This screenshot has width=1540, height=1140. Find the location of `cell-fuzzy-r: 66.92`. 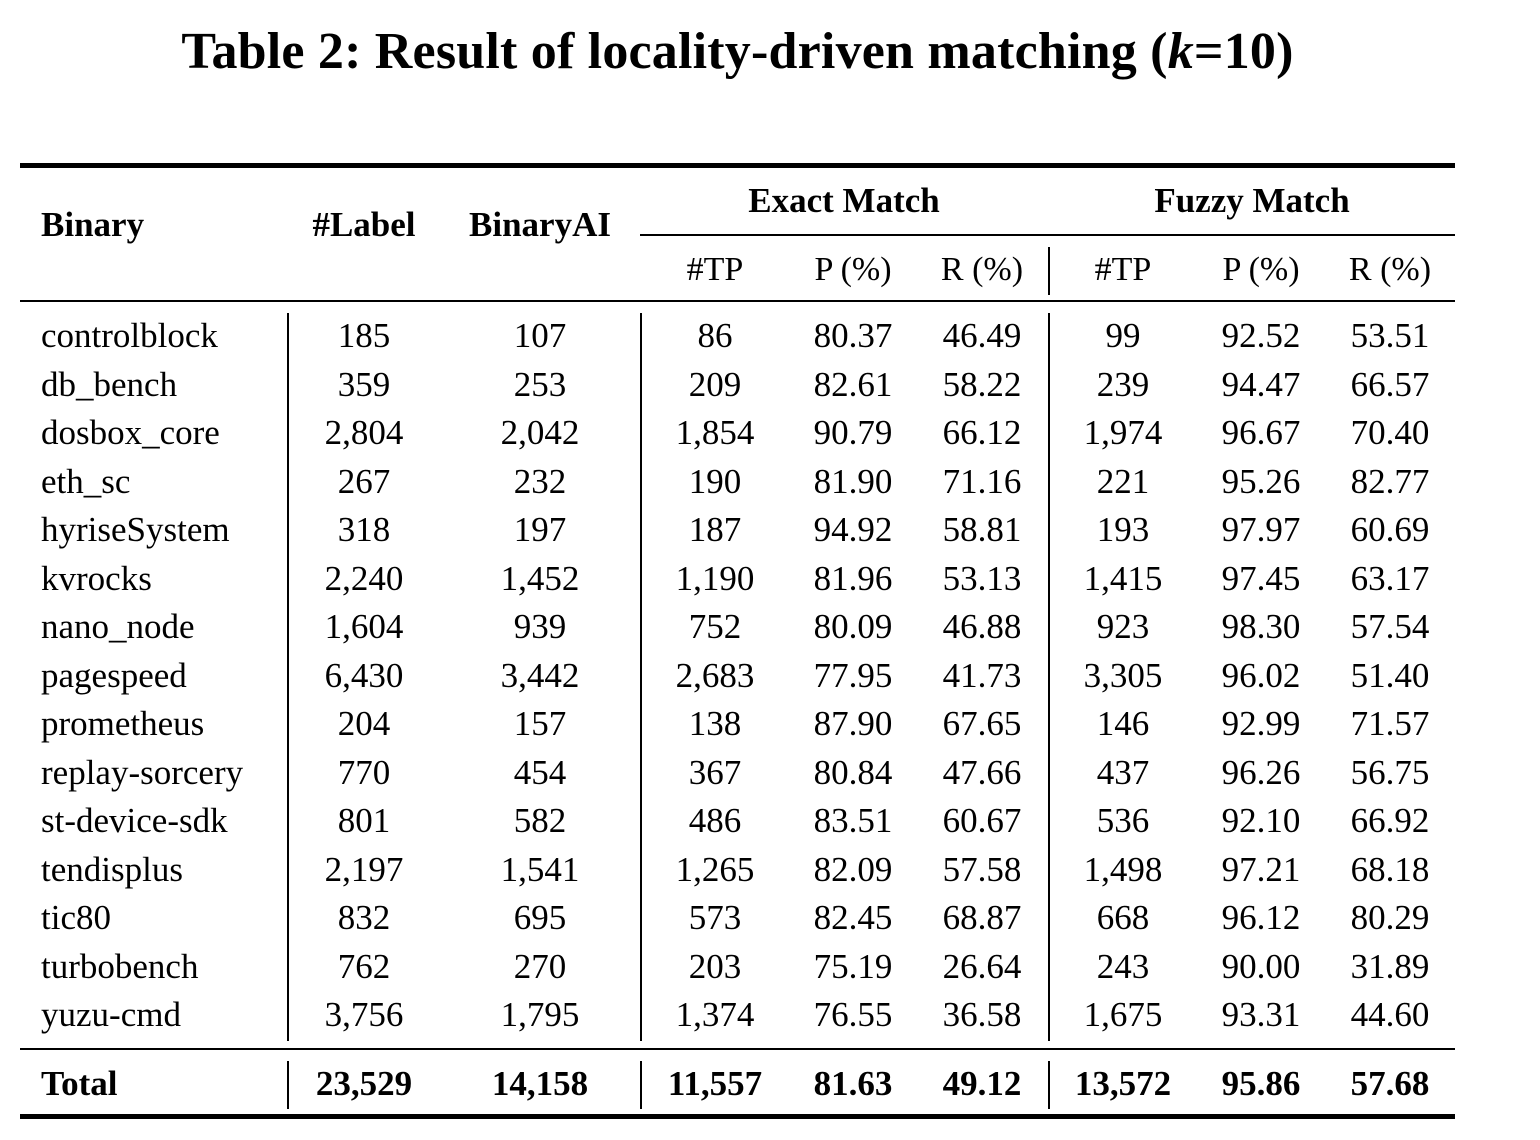

cell-fuzzy-r: 66.92 is located at coordinates (1390, 820).